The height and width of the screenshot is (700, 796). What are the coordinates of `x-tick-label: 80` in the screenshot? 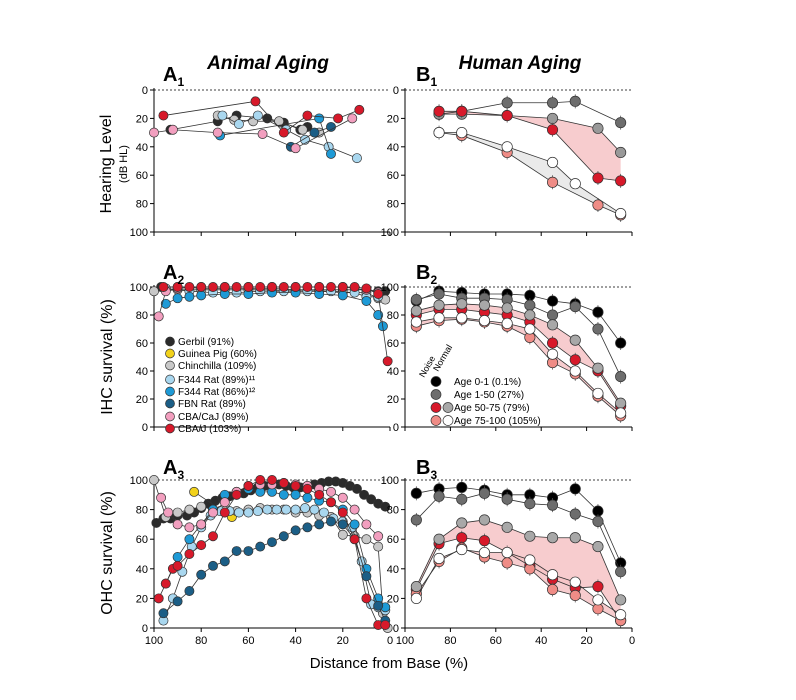 It's located at (450, 641).